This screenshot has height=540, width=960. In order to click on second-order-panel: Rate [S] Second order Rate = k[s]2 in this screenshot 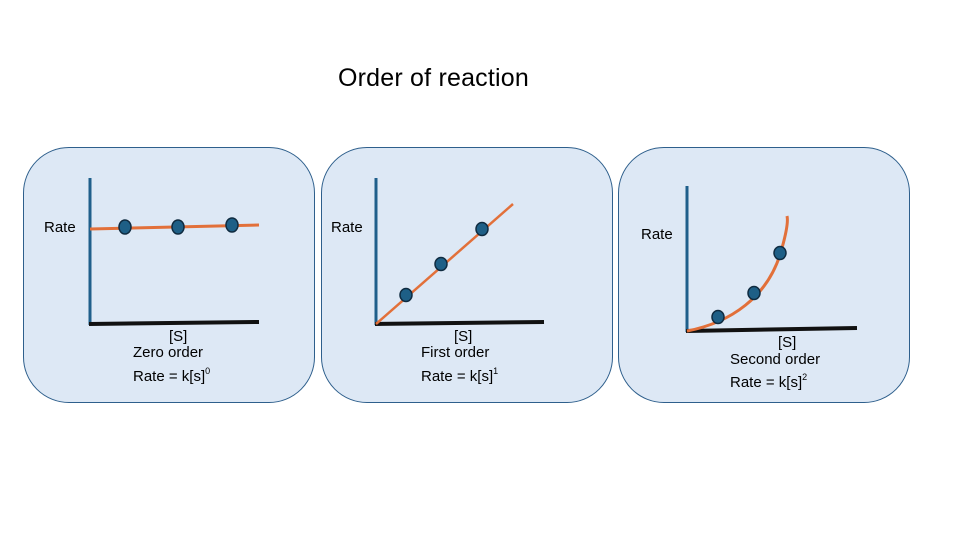, I will do `click(764, 275)`.